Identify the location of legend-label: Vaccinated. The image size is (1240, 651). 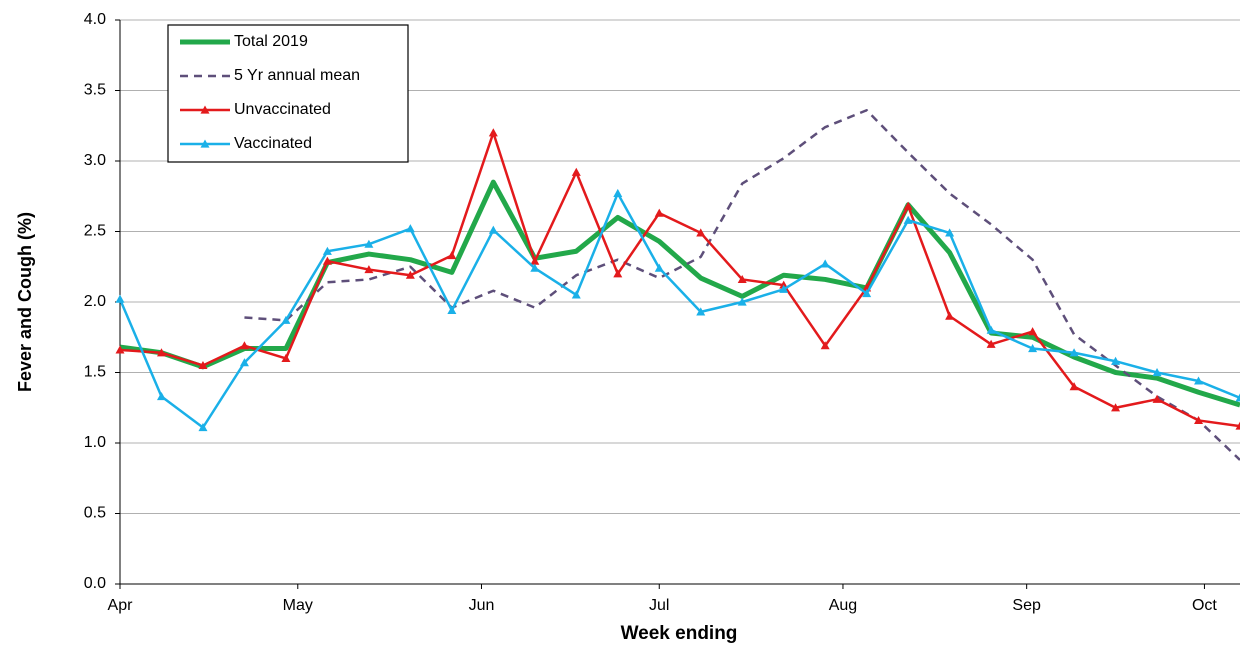
(273, 143).